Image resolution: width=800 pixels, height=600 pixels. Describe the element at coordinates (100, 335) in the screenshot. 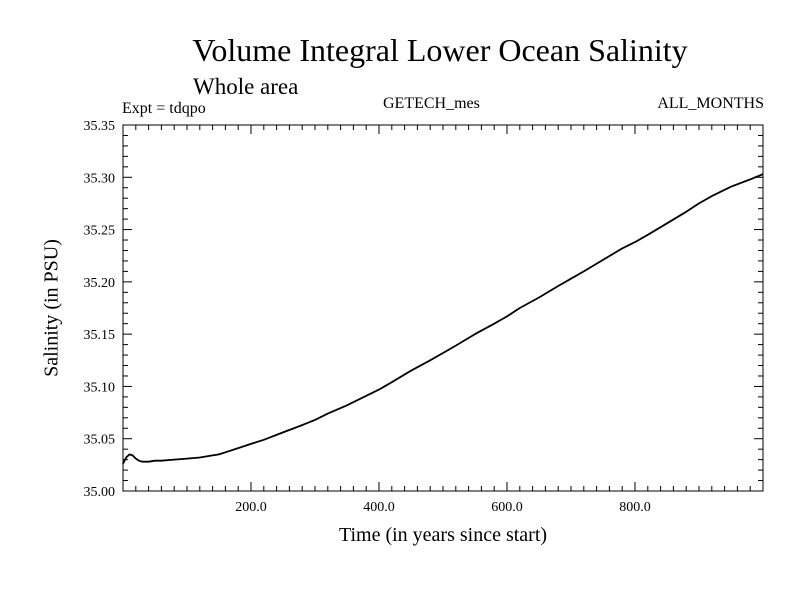

I see `y-tick-label: 35.15` at that location.